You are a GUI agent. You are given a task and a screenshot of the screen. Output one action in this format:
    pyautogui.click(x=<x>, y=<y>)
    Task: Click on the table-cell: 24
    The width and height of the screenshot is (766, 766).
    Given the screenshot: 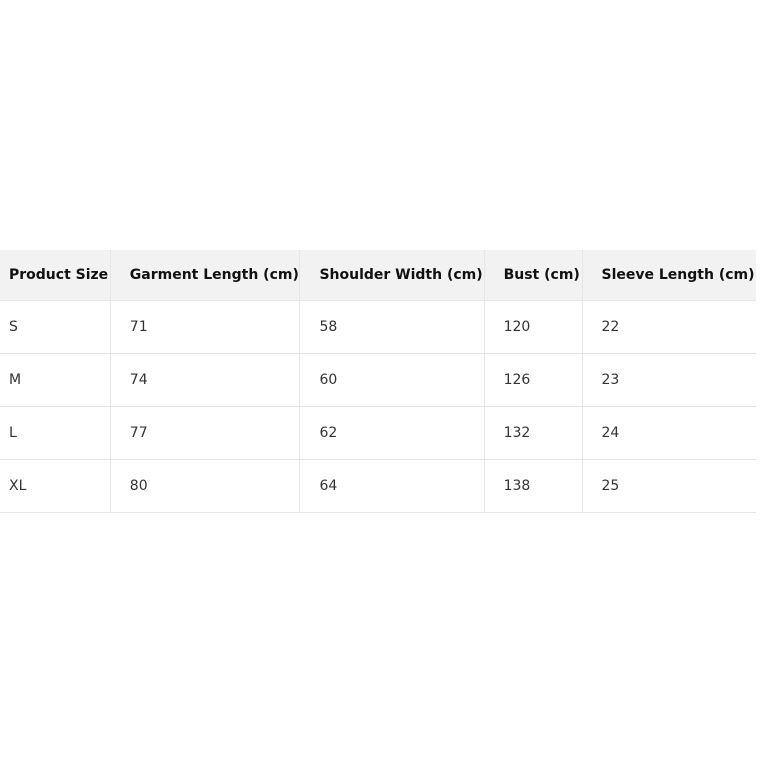 What is the action you would take?
    pyautogui.click(x=669, y=433)
    